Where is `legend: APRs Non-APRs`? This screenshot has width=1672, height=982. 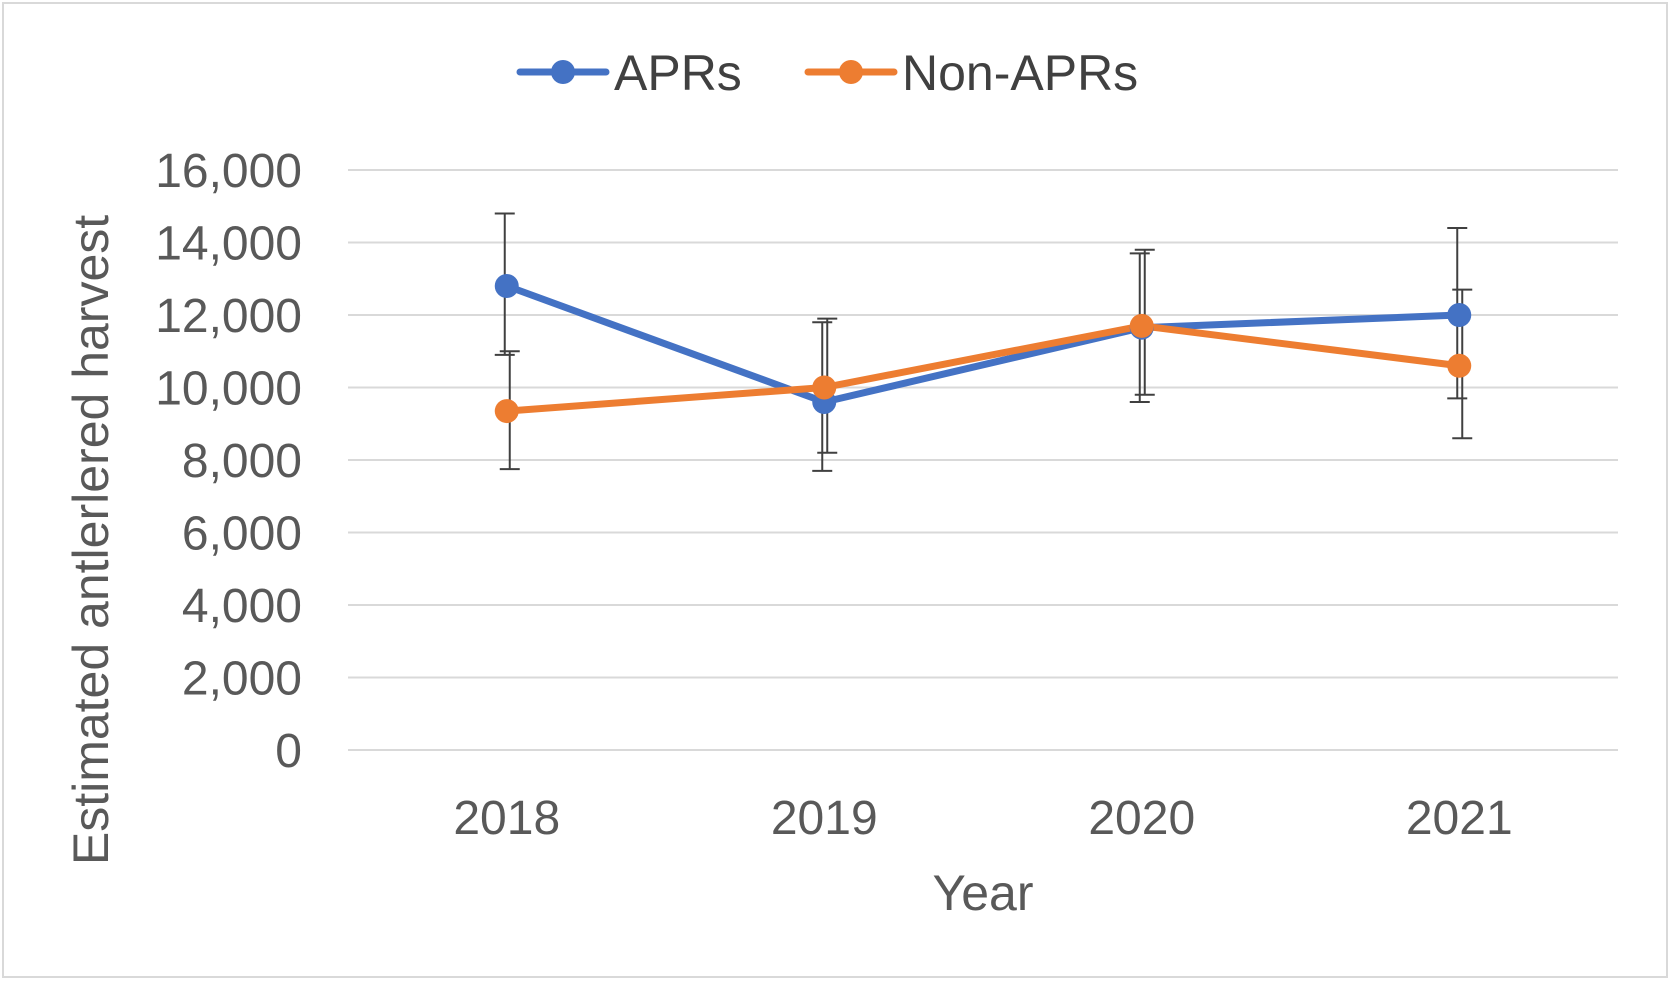
legend: APRs Non-APRs is located at coordinates (827, 73).